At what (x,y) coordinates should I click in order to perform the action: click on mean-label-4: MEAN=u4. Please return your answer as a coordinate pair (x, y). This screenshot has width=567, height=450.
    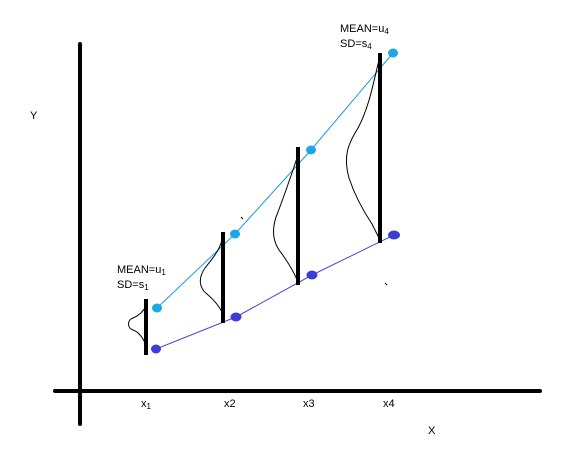
    Looking at the image, I should click on (364, 29).